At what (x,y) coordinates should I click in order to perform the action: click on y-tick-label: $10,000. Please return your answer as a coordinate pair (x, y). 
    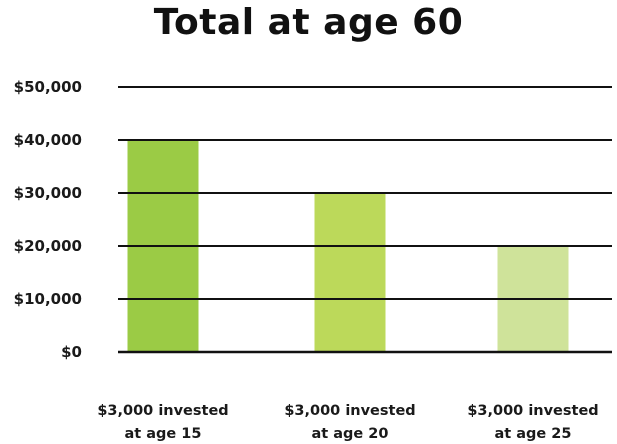
    Looking at the image, I should click on (48, 299).